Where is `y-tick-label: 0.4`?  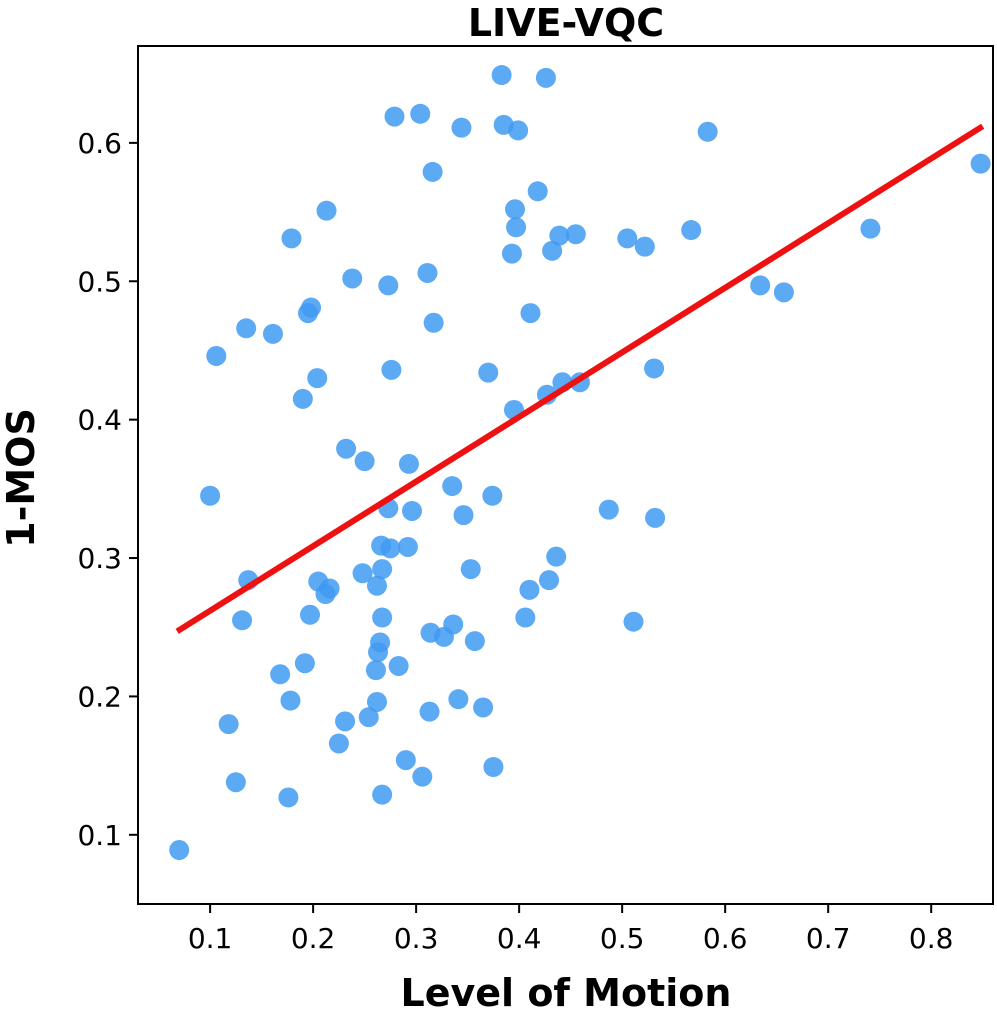 y-tick-label: 0.4 is located at coordinates (99, 420).